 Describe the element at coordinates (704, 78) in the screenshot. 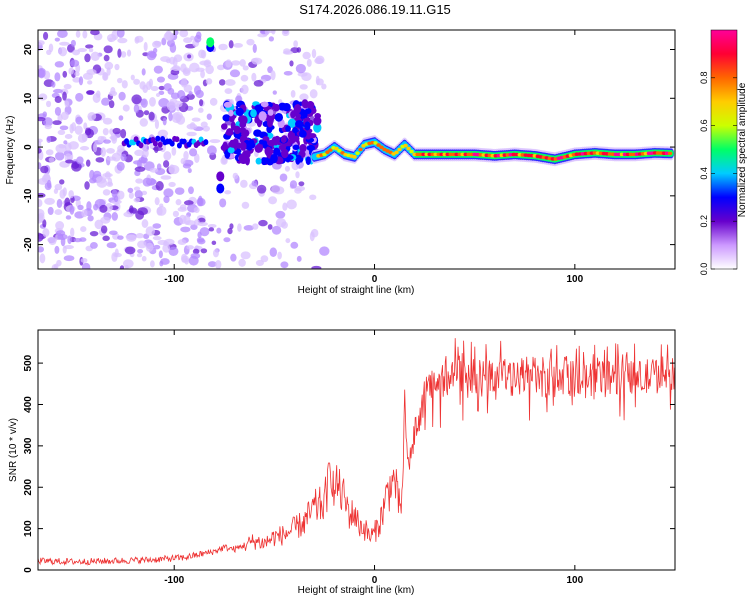

I see `colorbar-tick-label: 0.8` at that location.